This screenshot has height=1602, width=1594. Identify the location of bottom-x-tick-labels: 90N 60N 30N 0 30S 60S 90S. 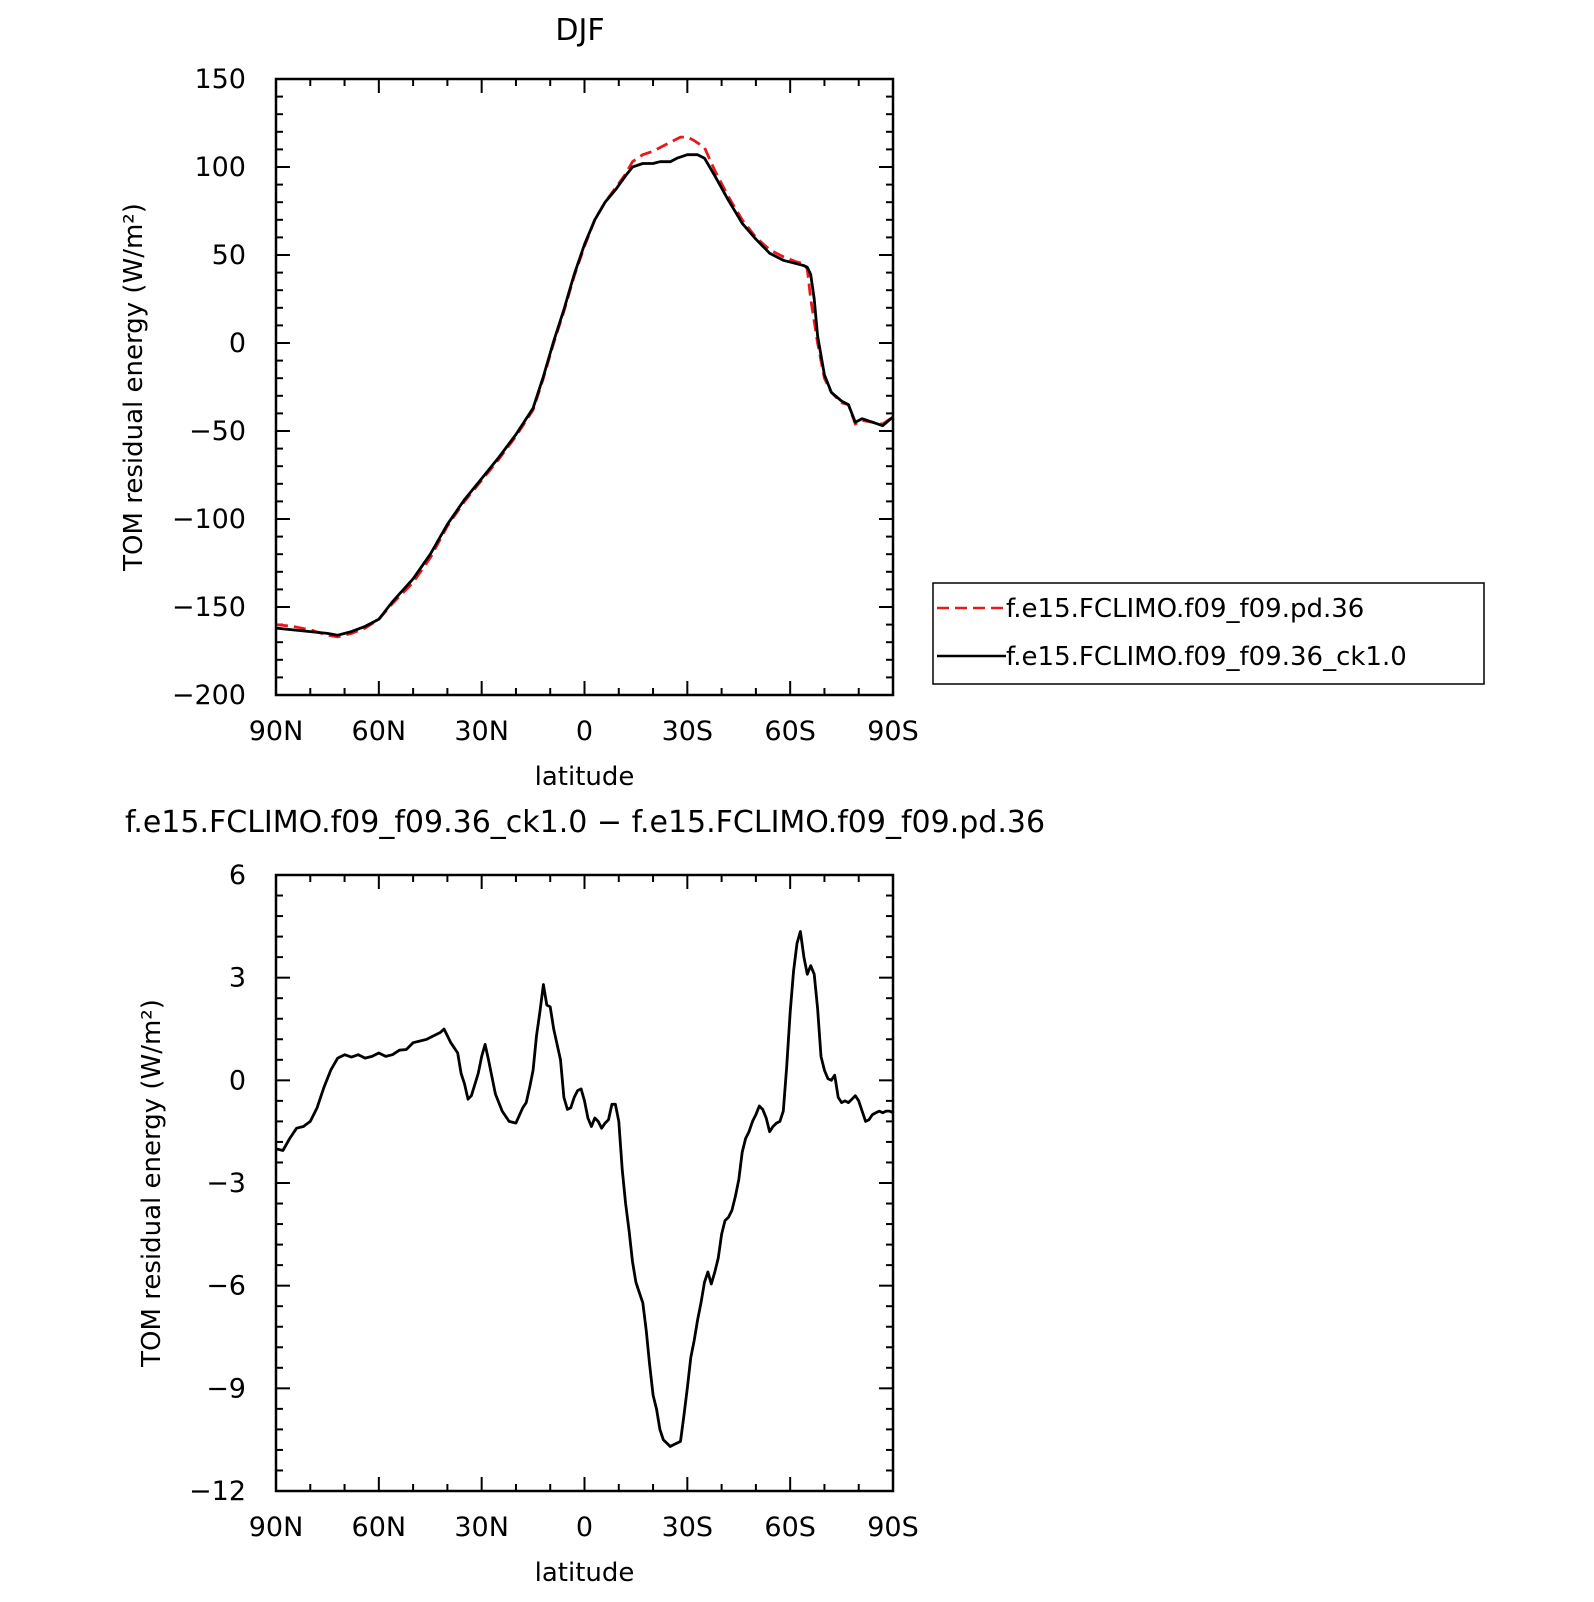
(584, 1527).